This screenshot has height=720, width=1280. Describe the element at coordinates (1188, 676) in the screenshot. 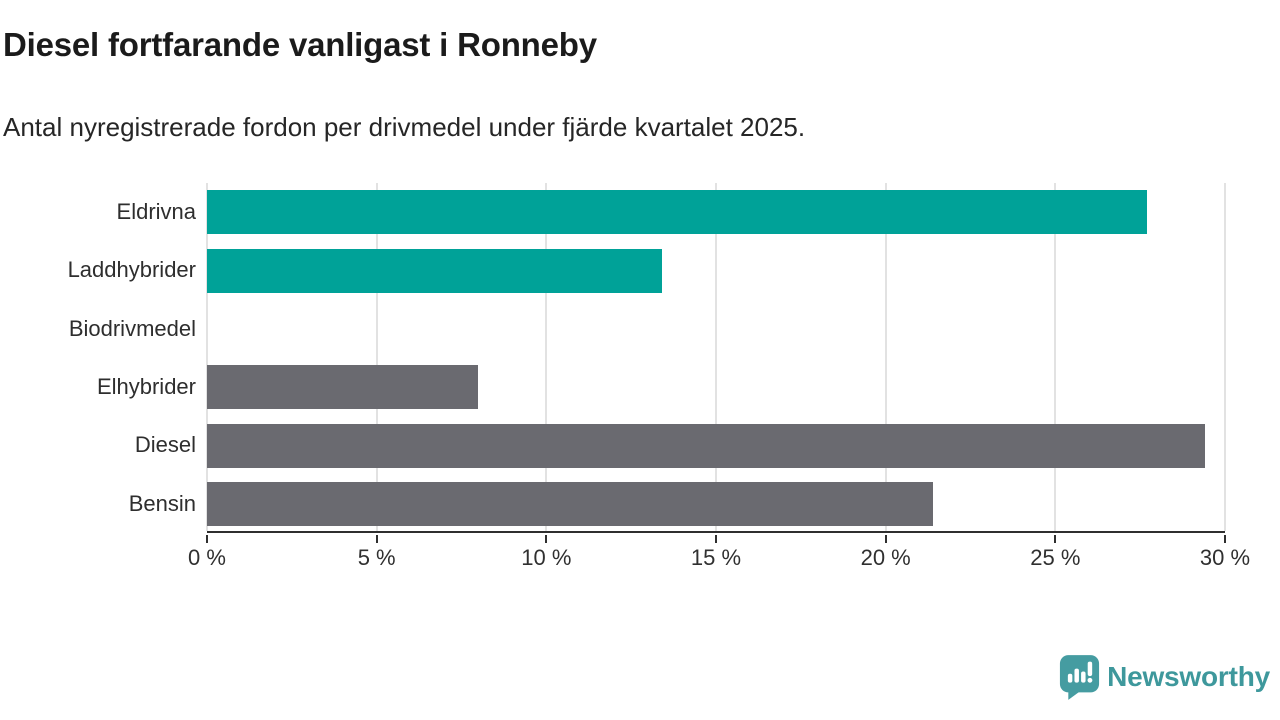

I see `brand-name: Newsworthy` at that location.